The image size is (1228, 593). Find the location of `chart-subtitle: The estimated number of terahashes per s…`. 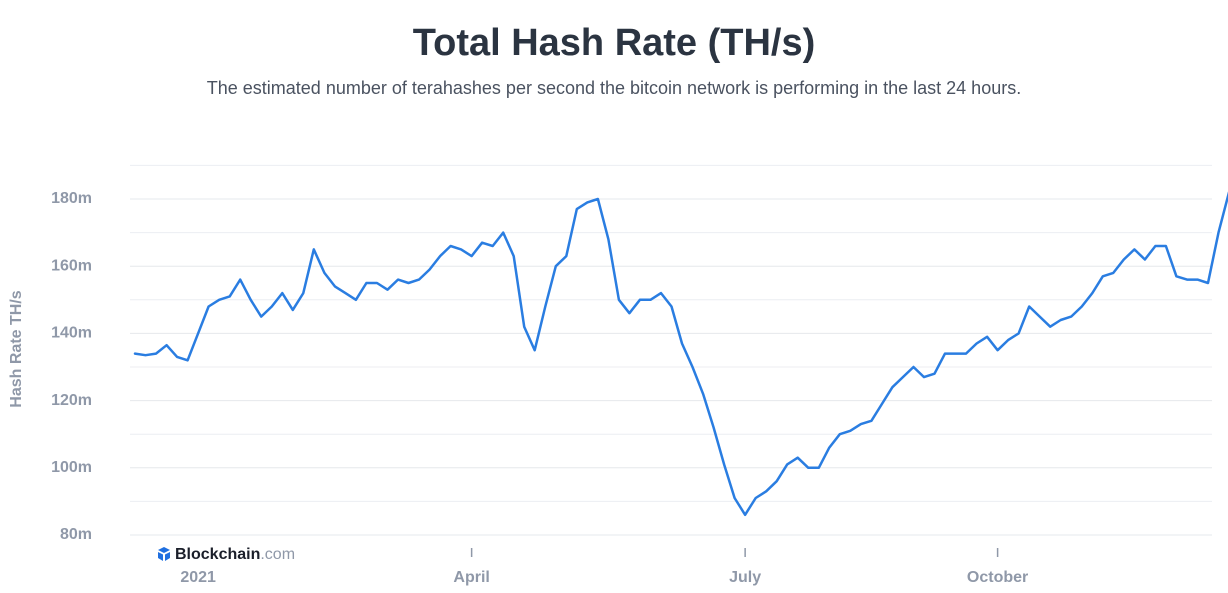

chart-subtitle: The estimated number of terahashes per s… is located at coordinates (614, 88).